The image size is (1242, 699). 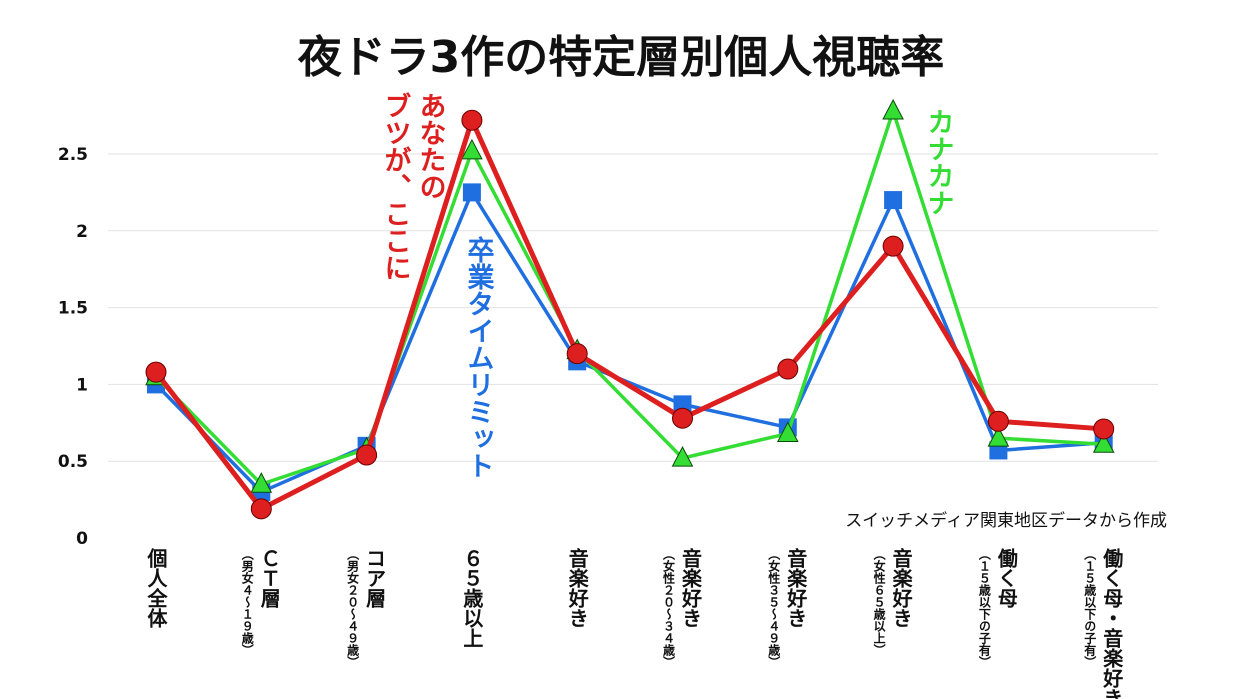 I want to click on series-label: あなたの, so click(x=430, y=146).